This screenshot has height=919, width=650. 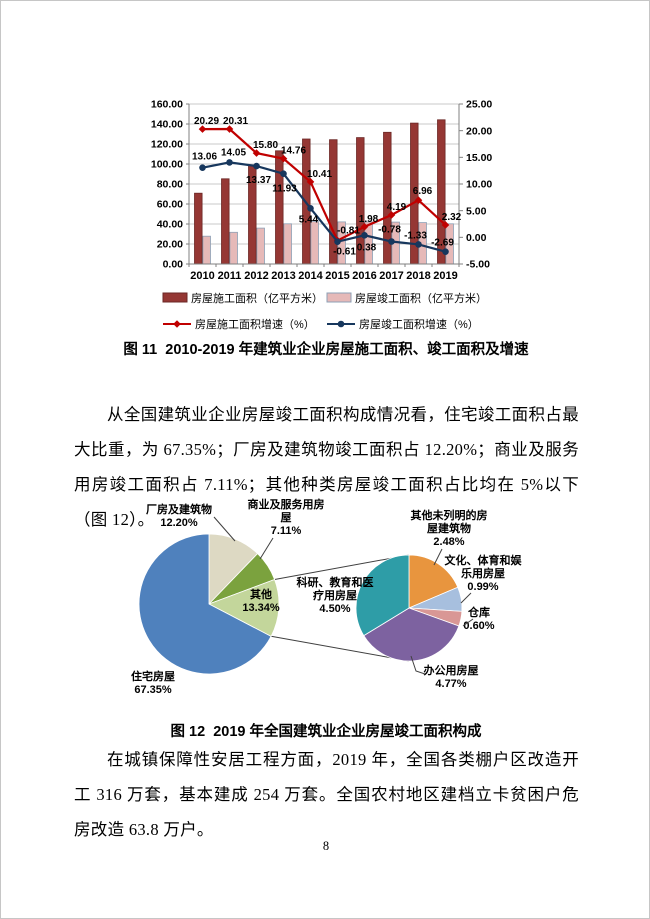 What do you see at coordinates (202, 276) in the screenshot?
I see `svg-text: 2010` at bounding box center [202, 276].